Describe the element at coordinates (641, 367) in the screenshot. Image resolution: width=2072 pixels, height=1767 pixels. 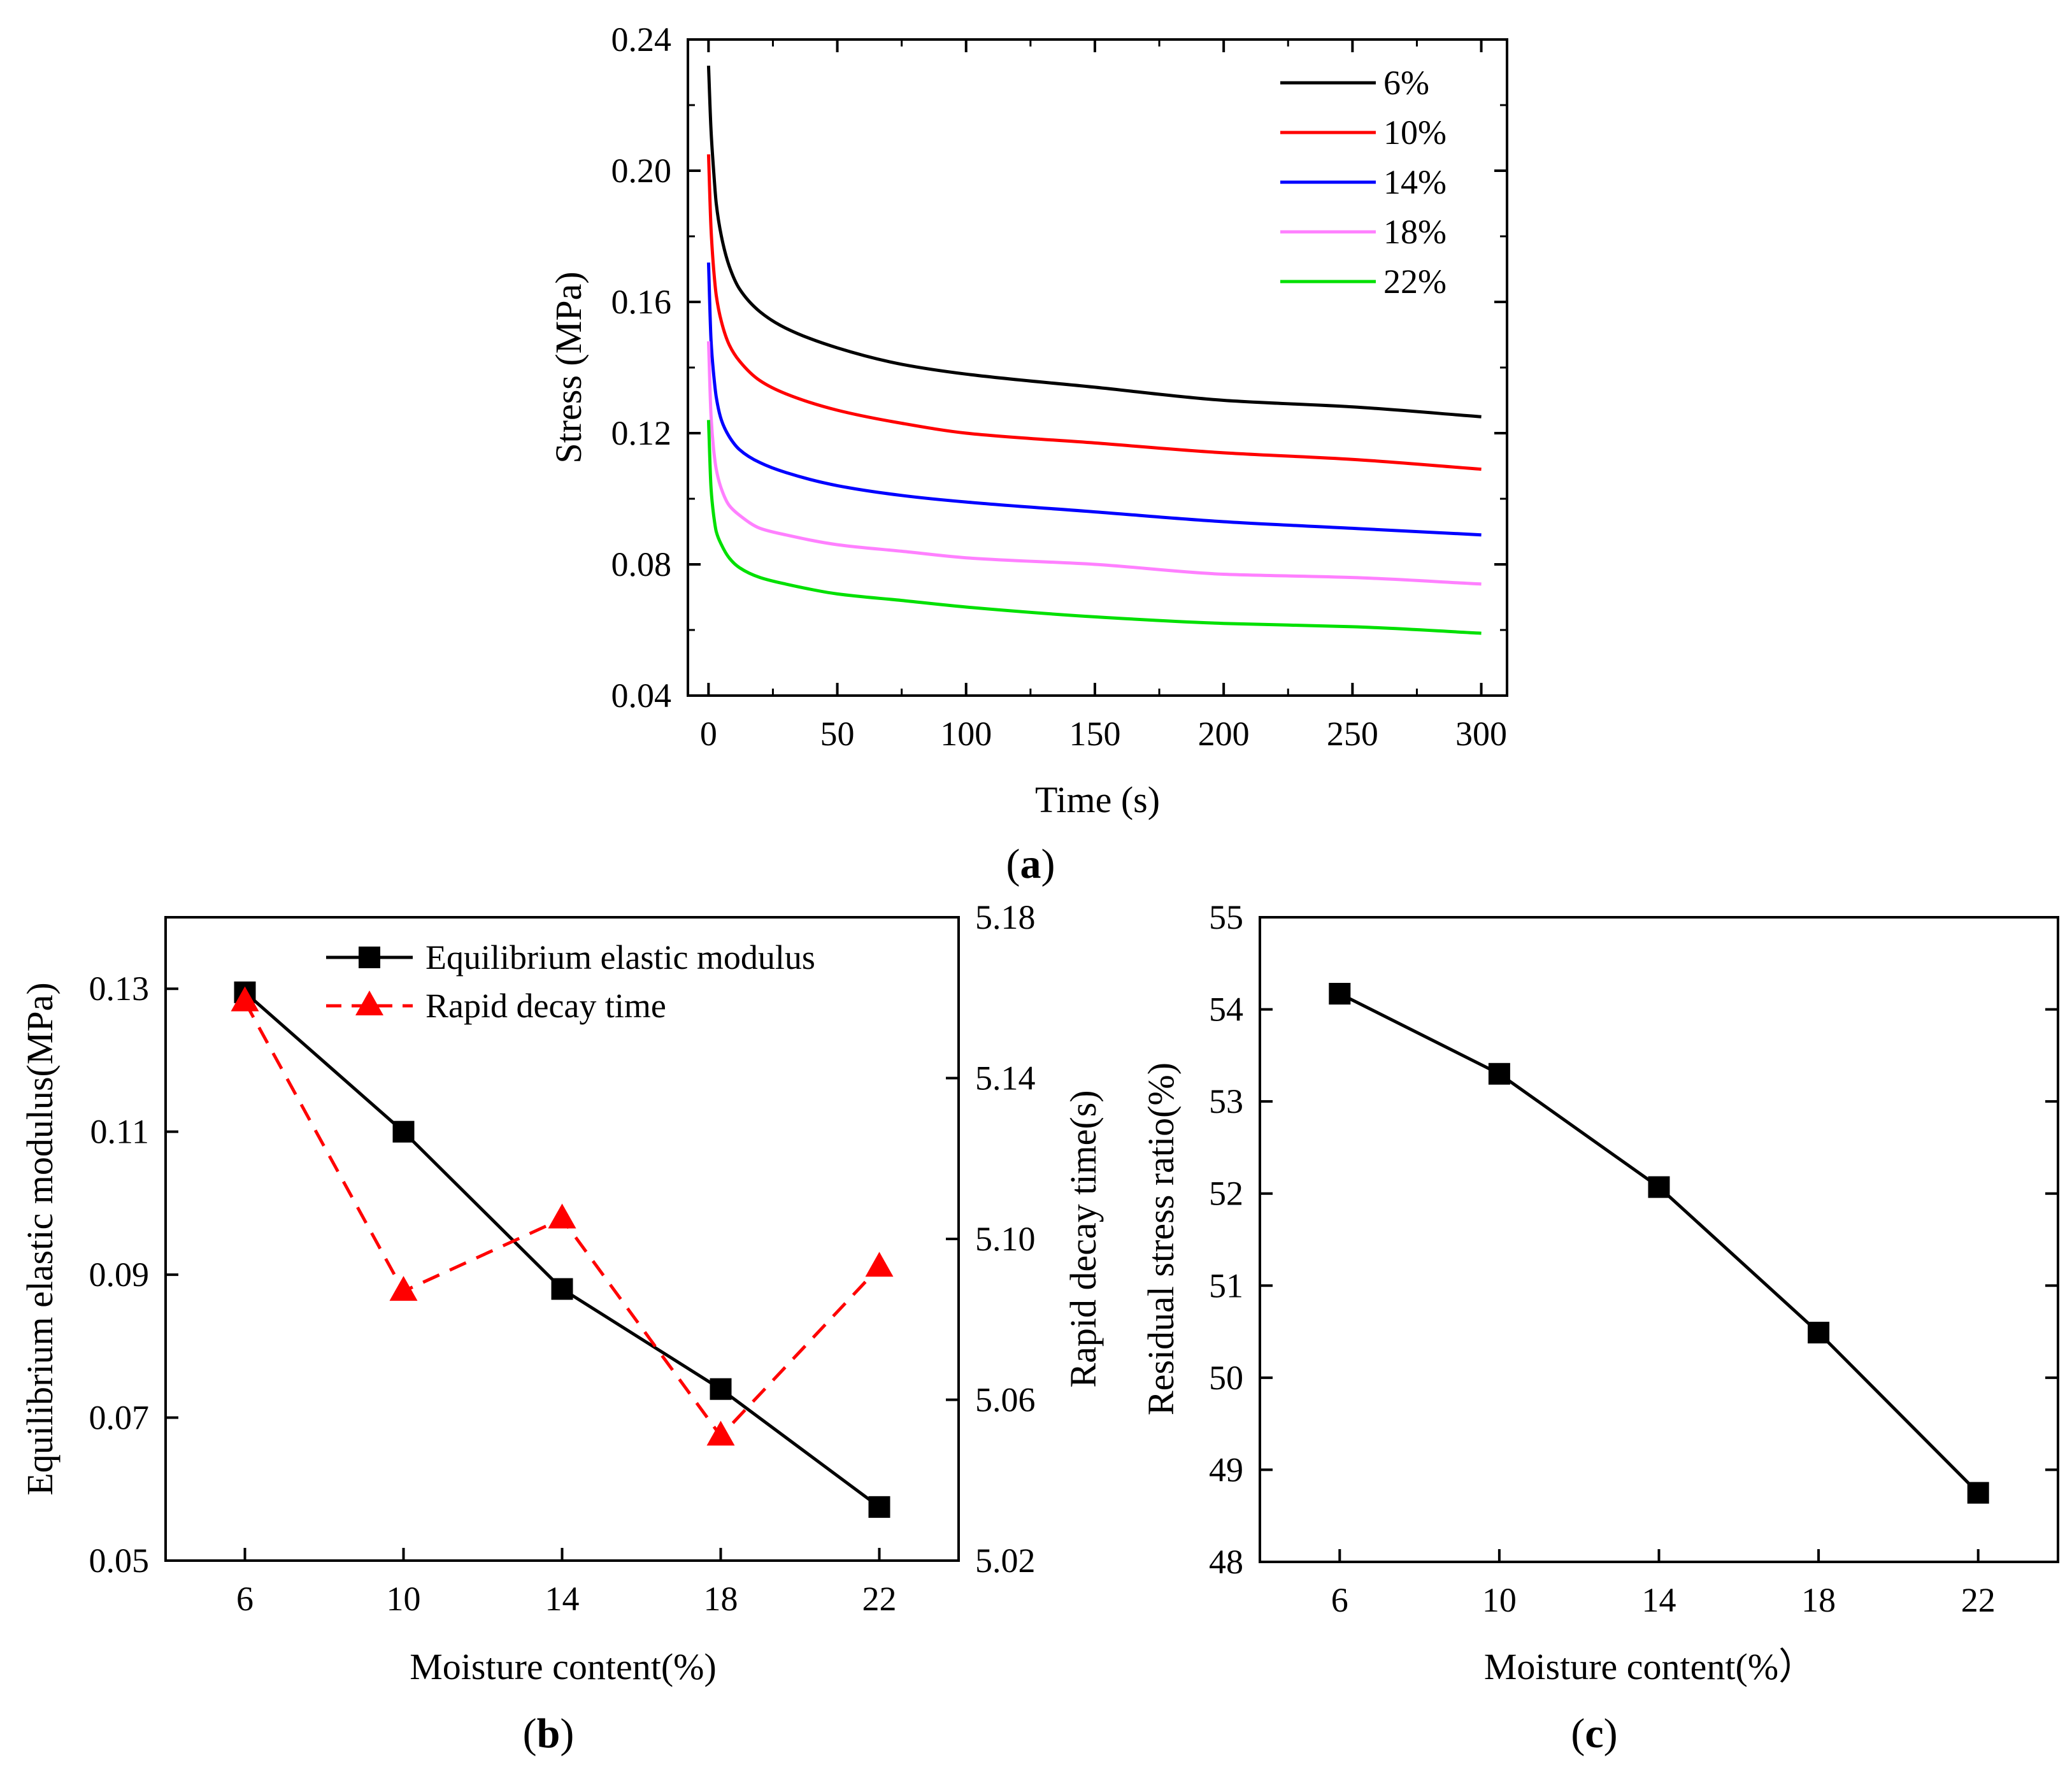
I see `panel-a-y-tick-labels: 0.04 0.08 0.12 0.16 0.20 0.24` at that location.